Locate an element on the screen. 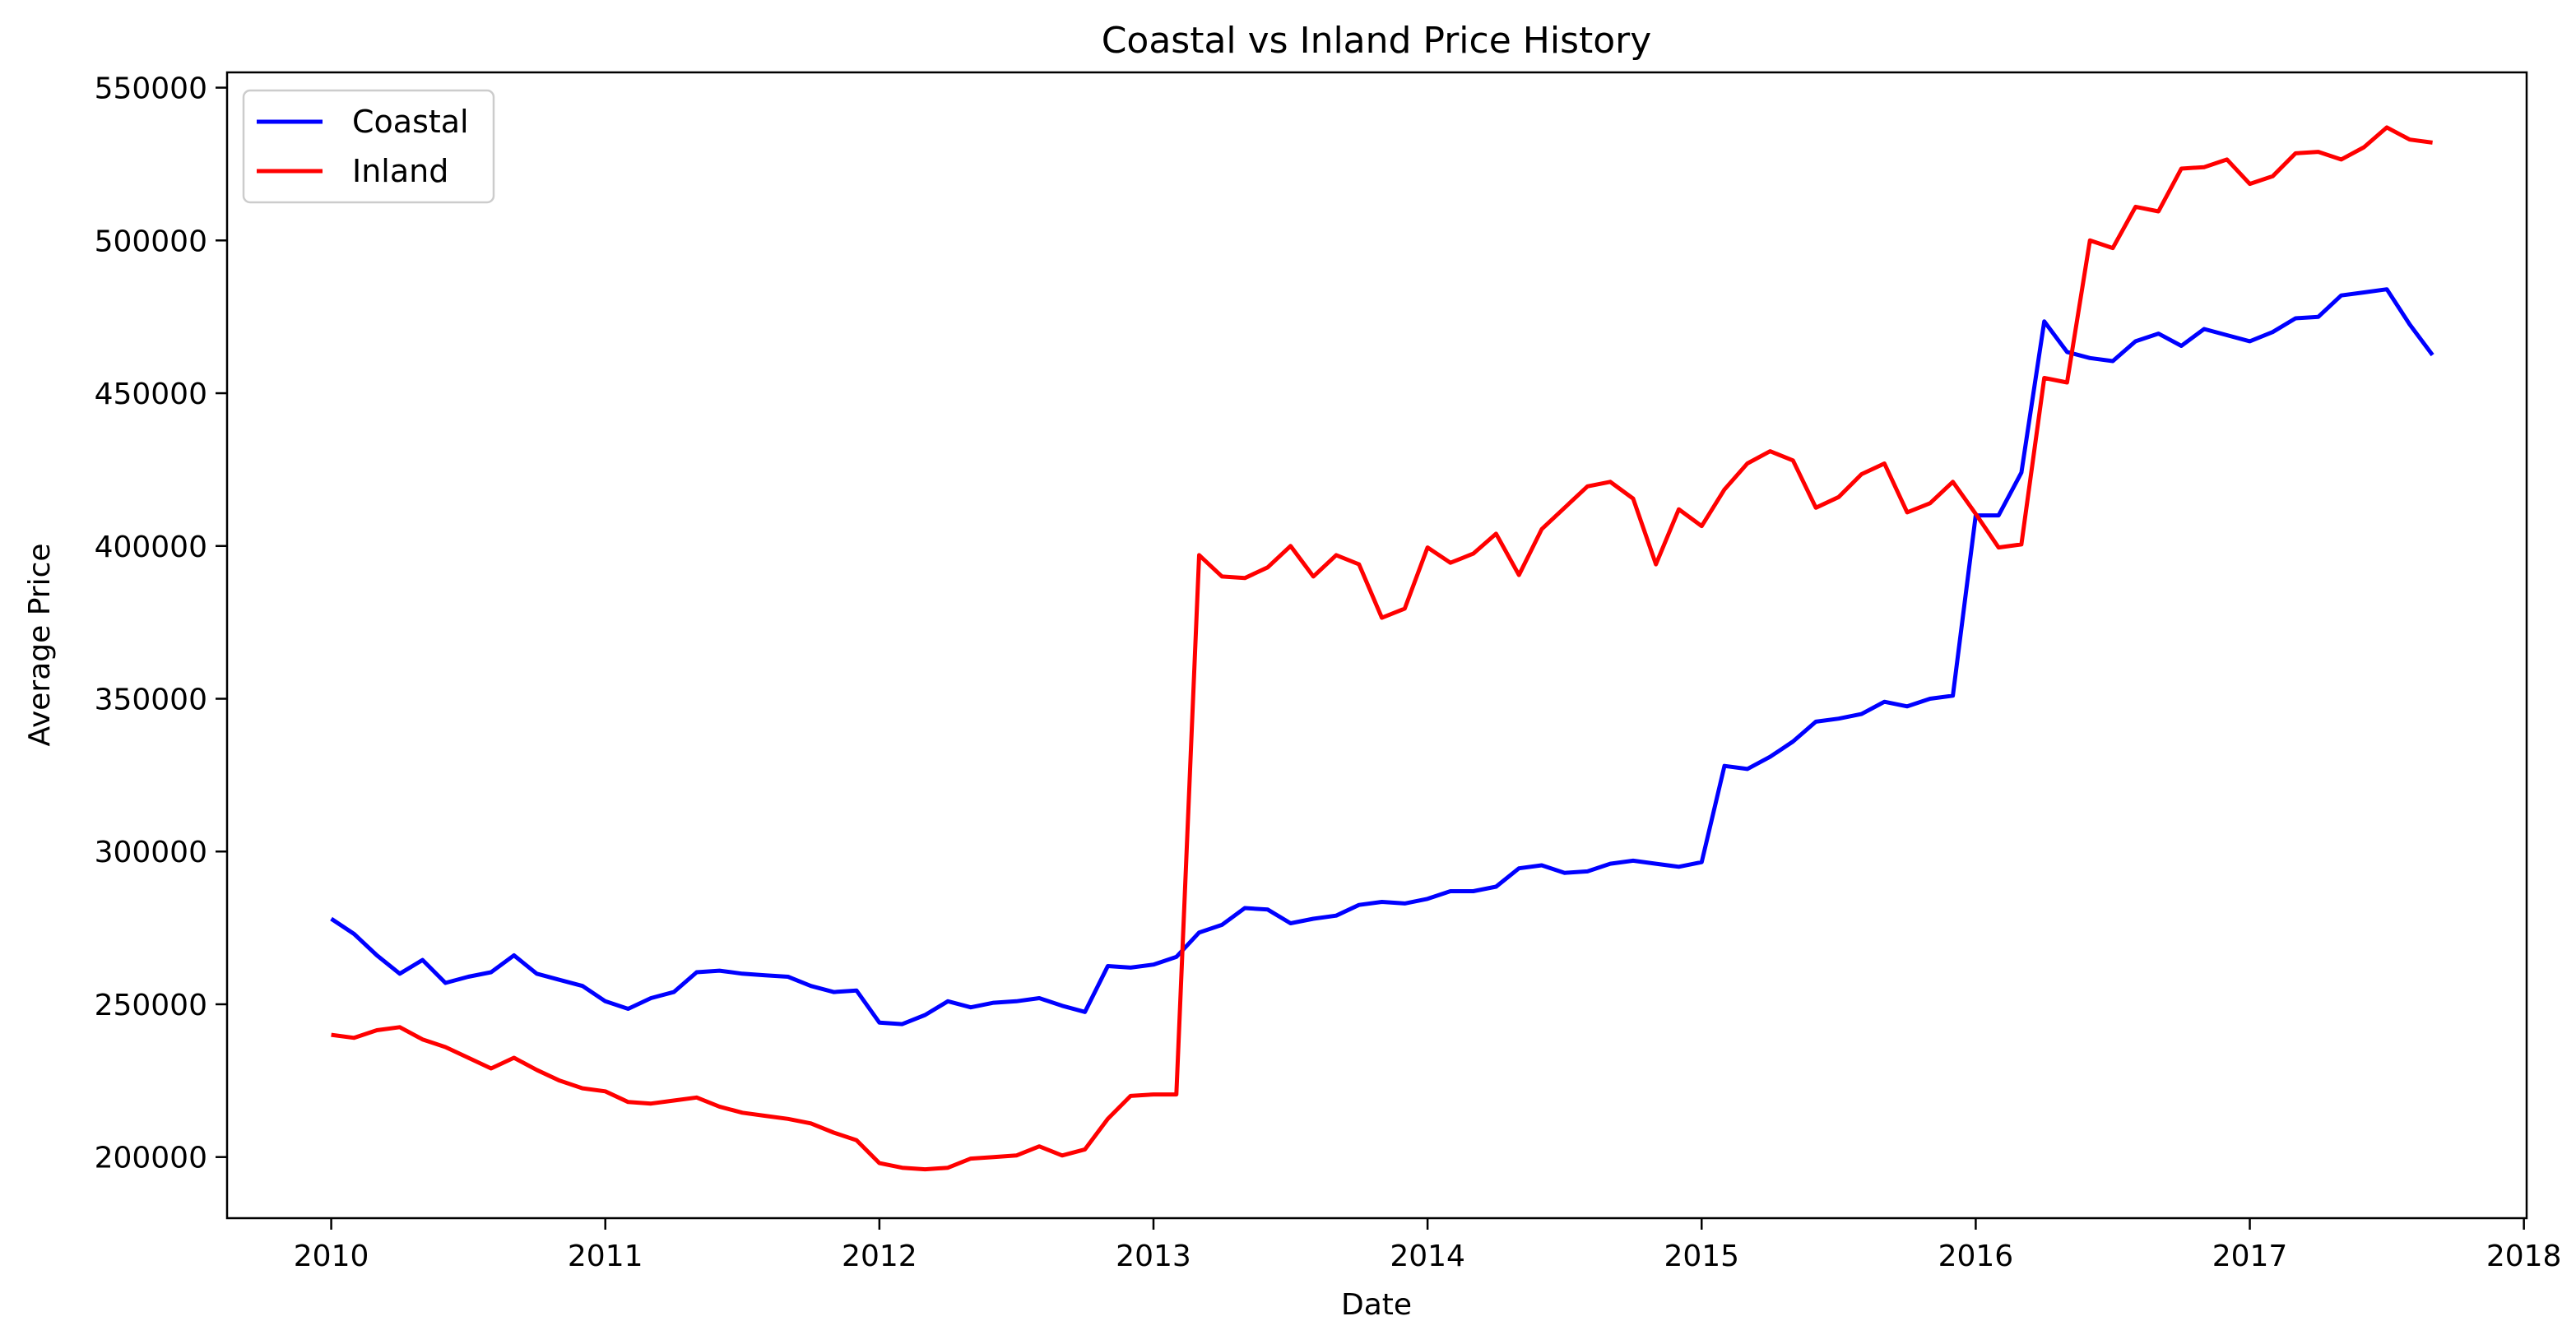 The image size is (2576, 1344). legend-box is located at coordinates (369, 146).